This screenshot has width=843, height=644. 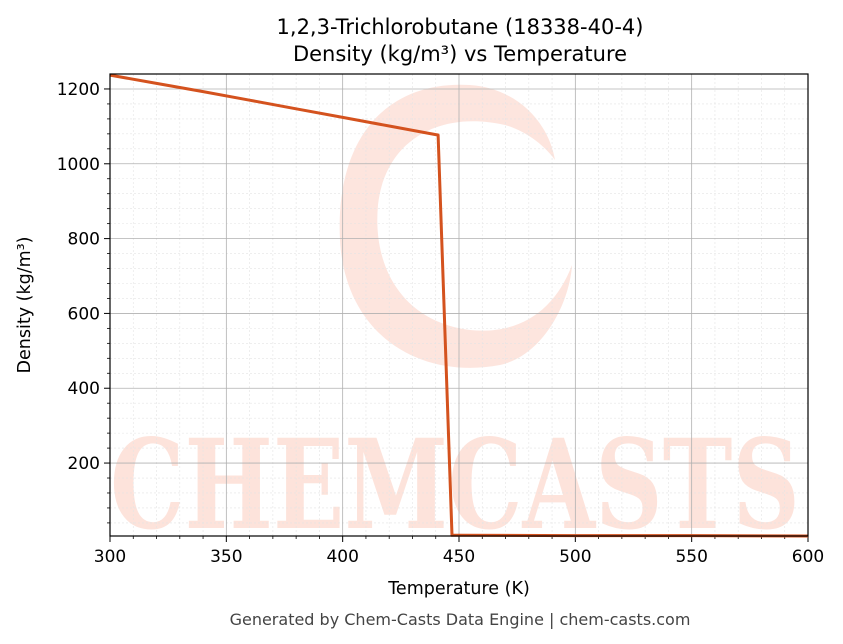 What do you see at coordinates (460, 27) in the screenshot?
I see `chart-title: 1,2,3-Trichlorobutane (18338-40-4)` at bounding box center [460, 27].